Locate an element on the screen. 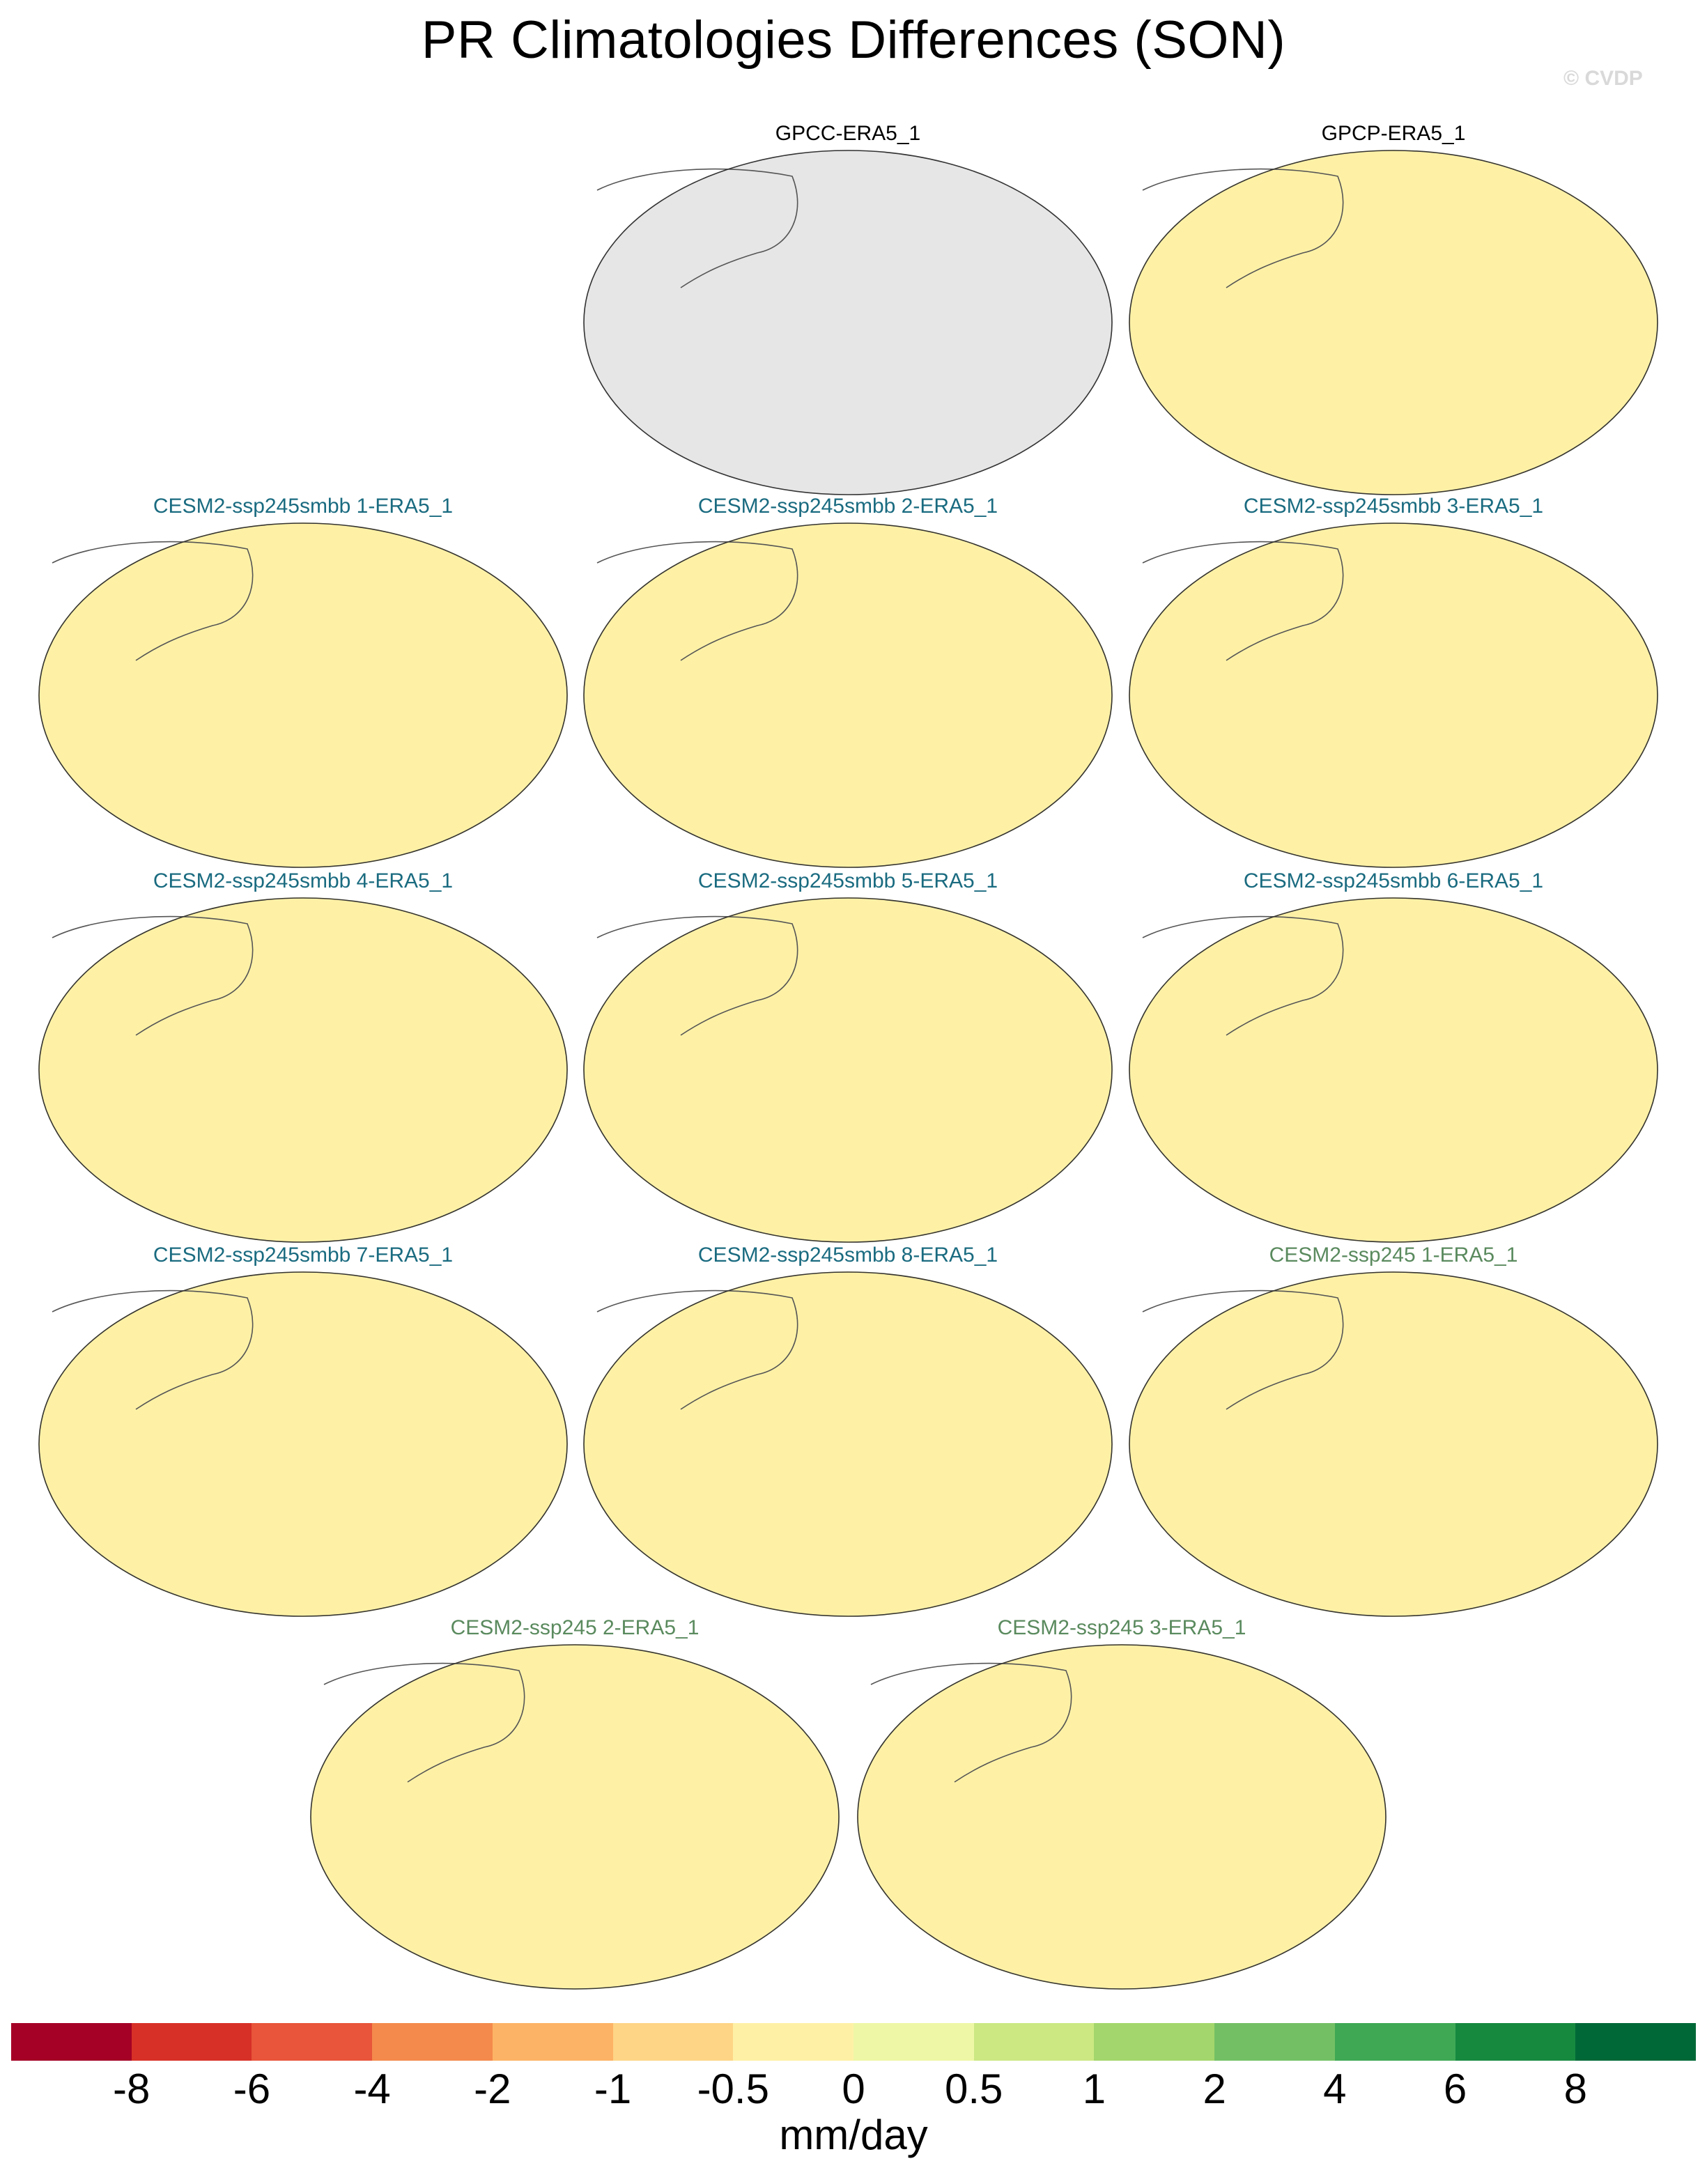 The image size is (1707, 2184). colorbar-tick-label: 0 is located at coordinates (853, 2089).